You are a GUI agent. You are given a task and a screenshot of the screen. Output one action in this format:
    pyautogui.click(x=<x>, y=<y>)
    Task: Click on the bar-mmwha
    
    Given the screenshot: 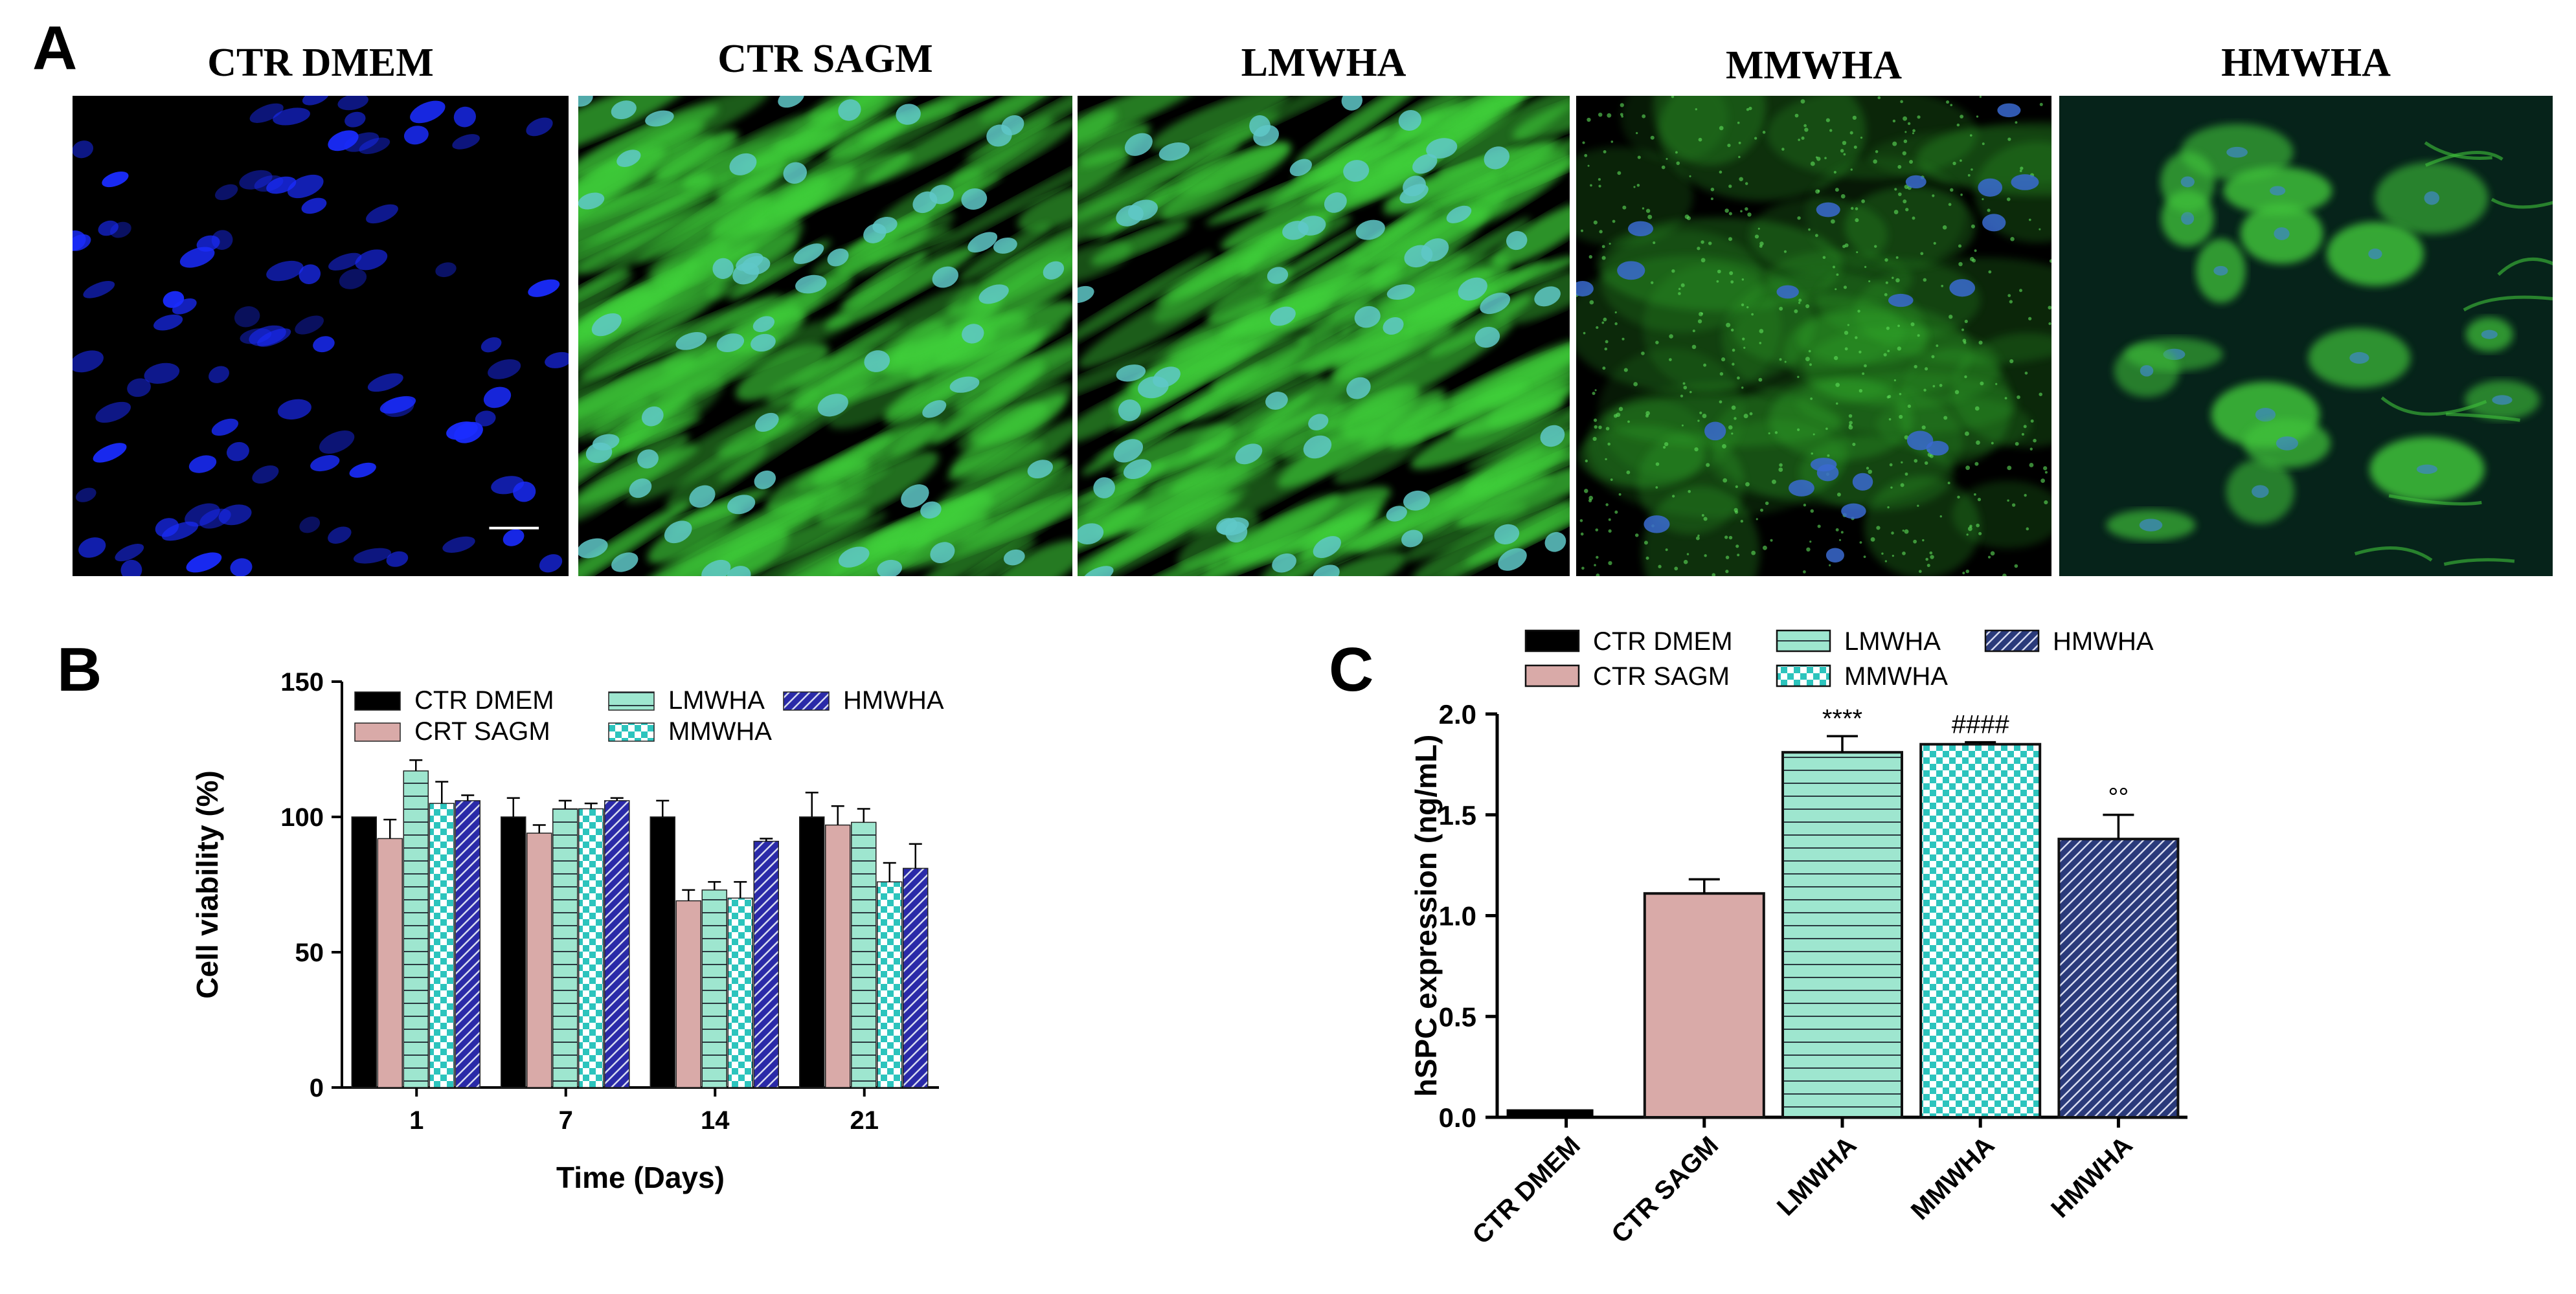 What is the action you would take?
    pyautogui.click(x=1980, y=931)
    